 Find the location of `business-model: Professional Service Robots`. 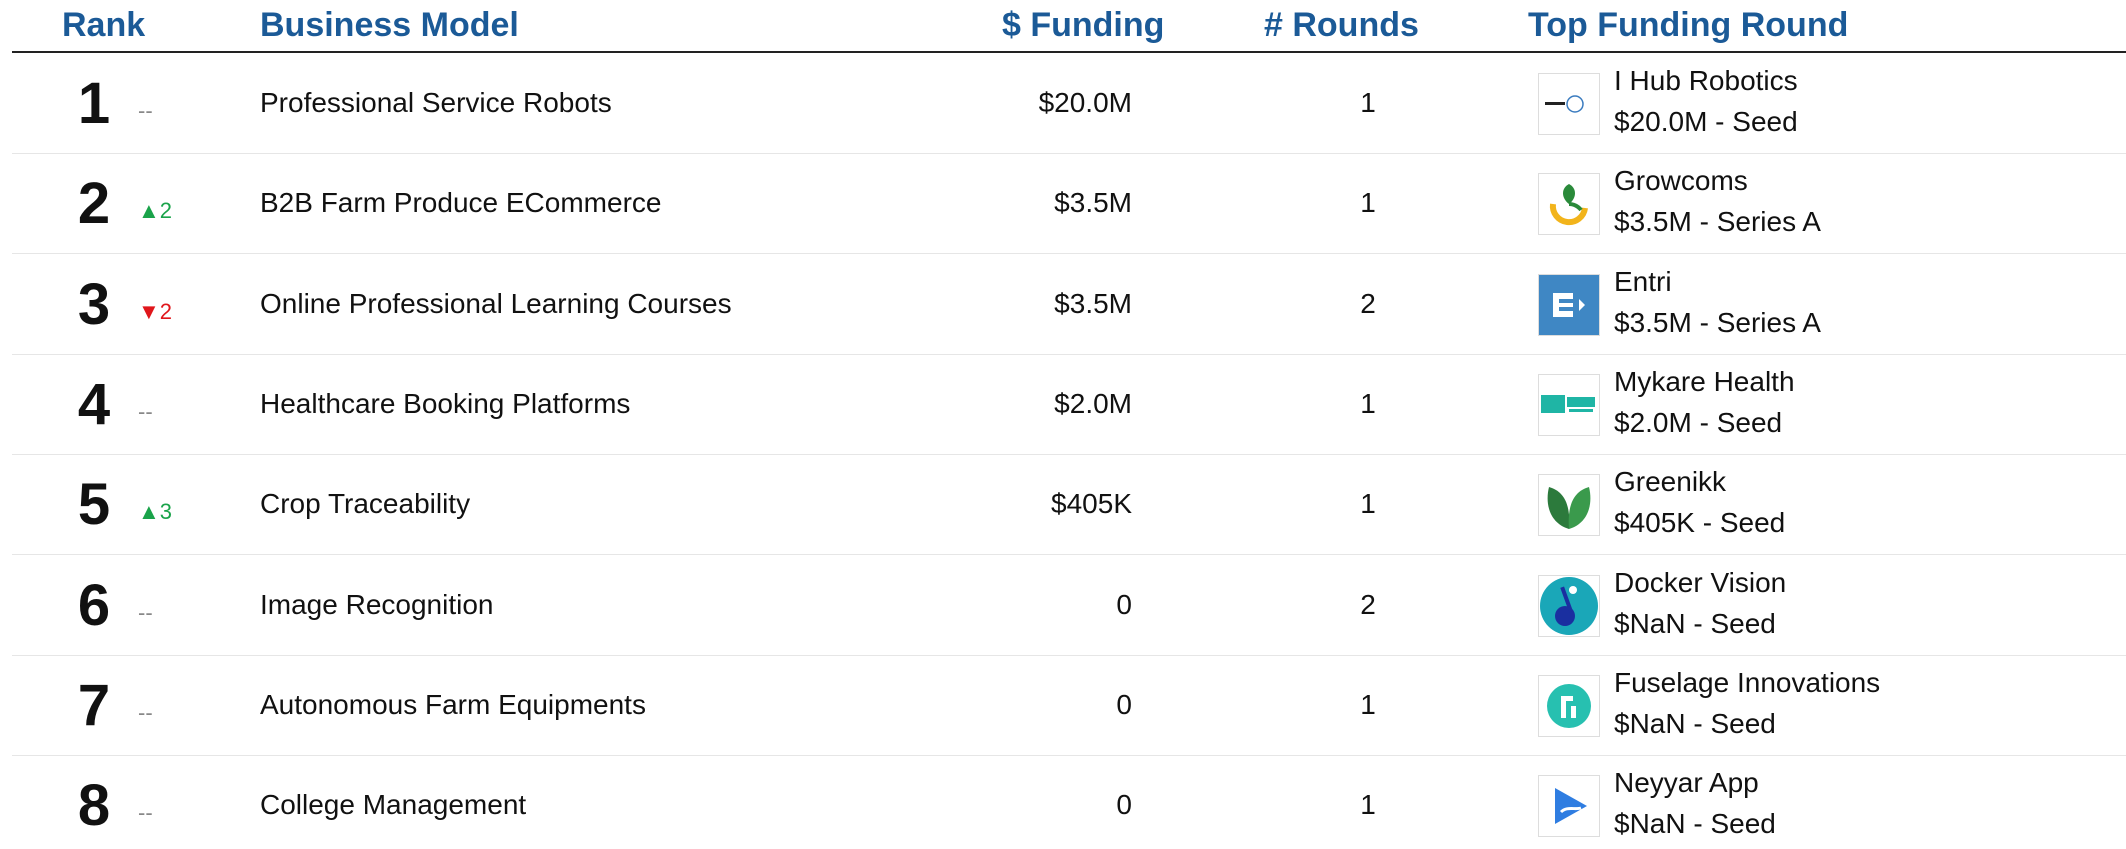

business-model: Professional Service Robots is located at coordinates (436, 102).